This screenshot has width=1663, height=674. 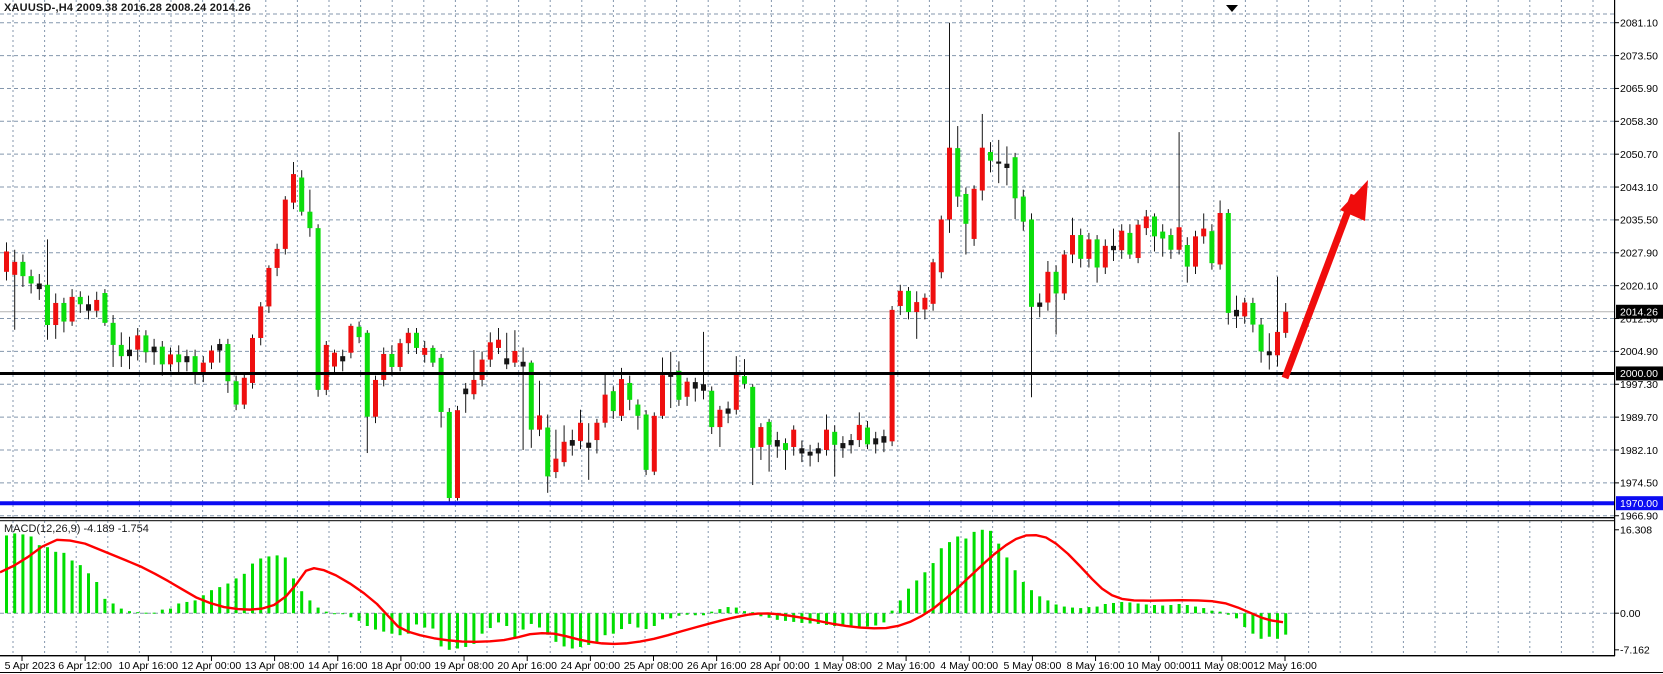 I want to click on macd-axis: 16.308 0.00 -7.162, so click(x=1633, y=591).